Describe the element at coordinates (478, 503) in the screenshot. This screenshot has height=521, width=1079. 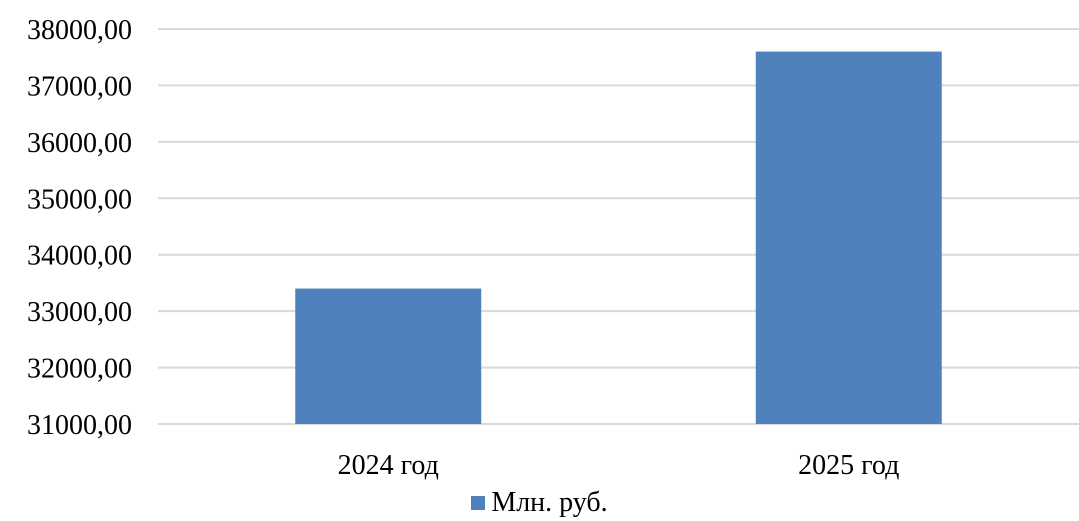
I see `legend-swatch` at that location.